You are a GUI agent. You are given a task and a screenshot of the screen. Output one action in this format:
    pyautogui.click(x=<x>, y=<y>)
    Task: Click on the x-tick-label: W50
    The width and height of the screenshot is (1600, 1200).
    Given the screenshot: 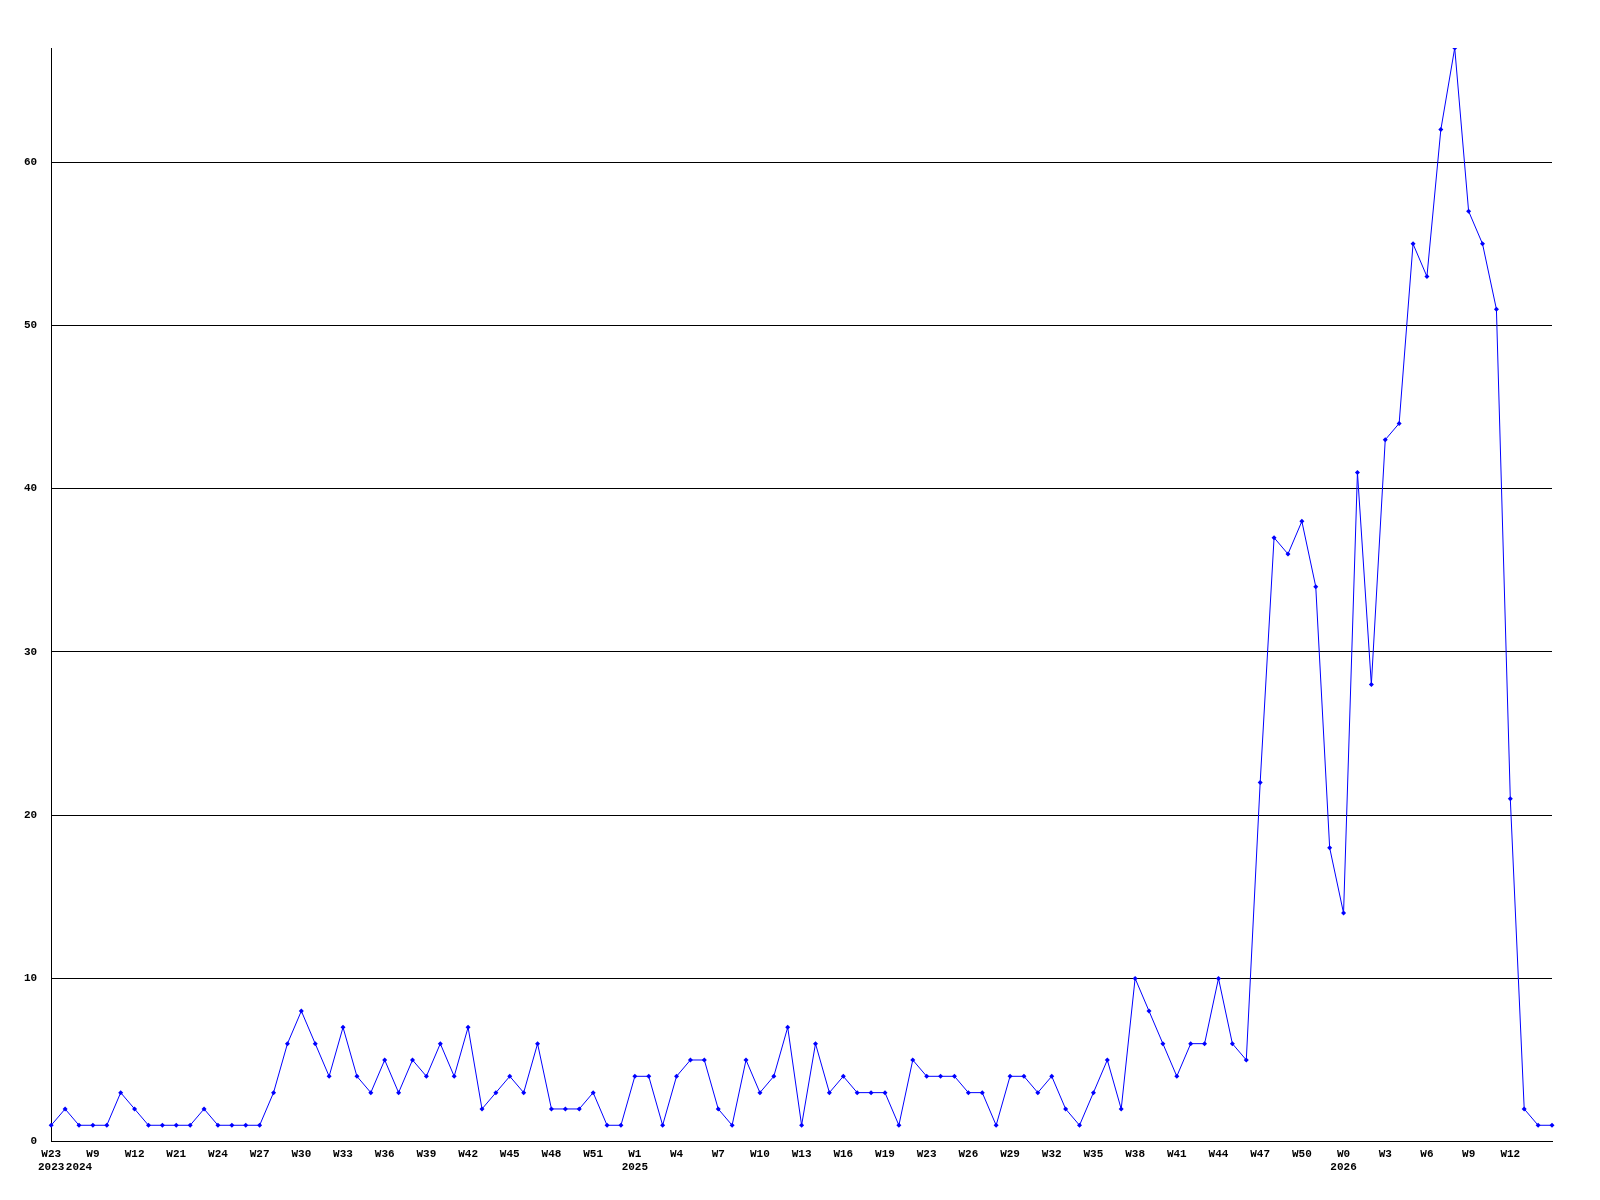 What is the action you would take?
    pyautogui.click(x=1301, y=1153)
    